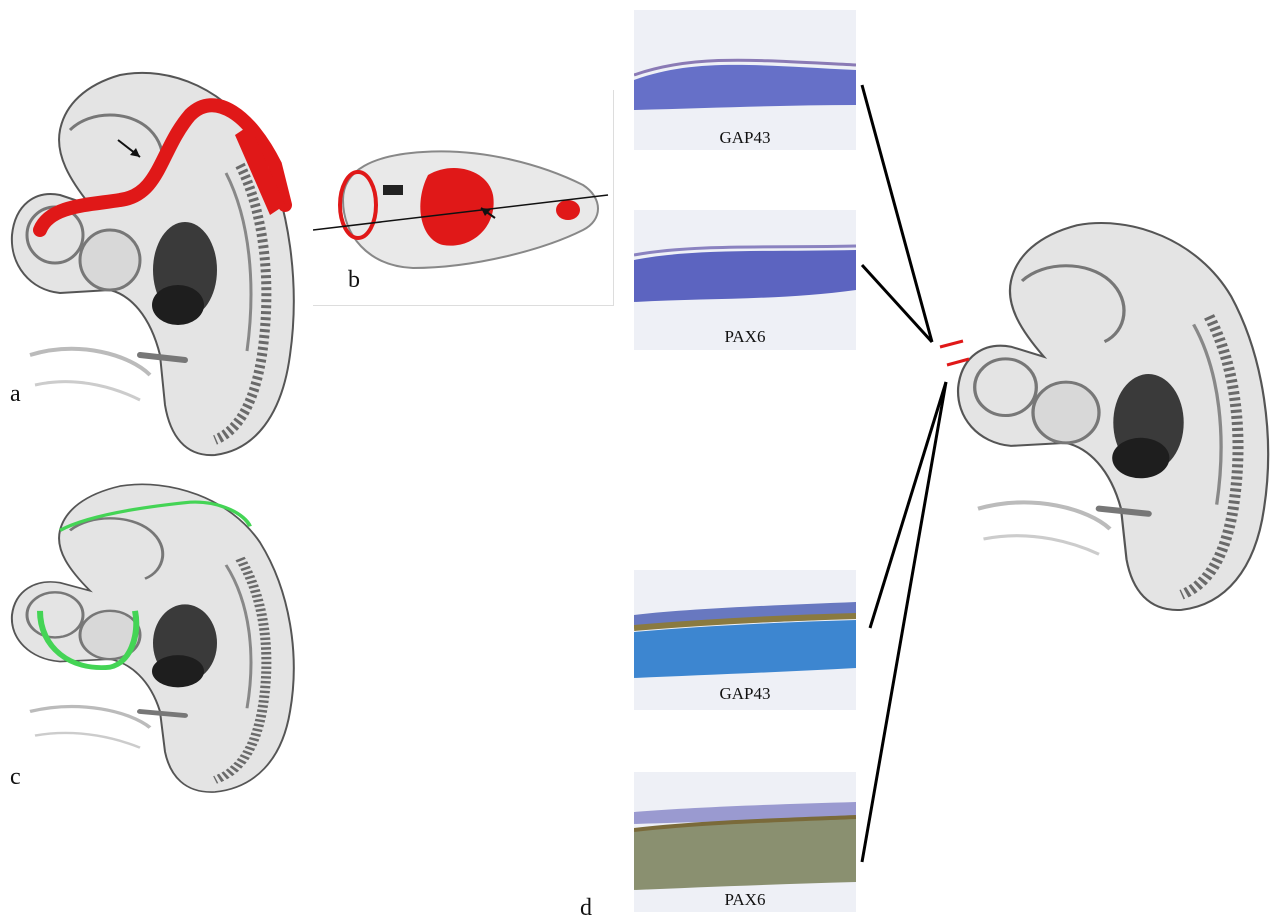 This screenshot has width=1277, height=921. What do you see at coordinates (745, 80) in the screenshot?
I see `micrograph-gap43-top` at bounding box center [745, 80].